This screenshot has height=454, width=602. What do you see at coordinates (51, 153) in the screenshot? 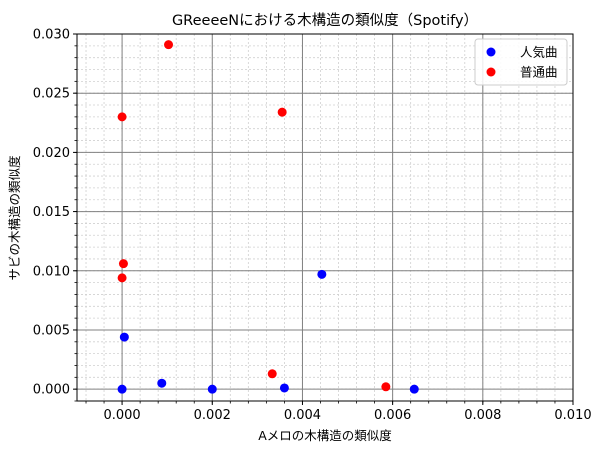
I see `y-tick-label: 0.020` at bounding box center [51, 153].